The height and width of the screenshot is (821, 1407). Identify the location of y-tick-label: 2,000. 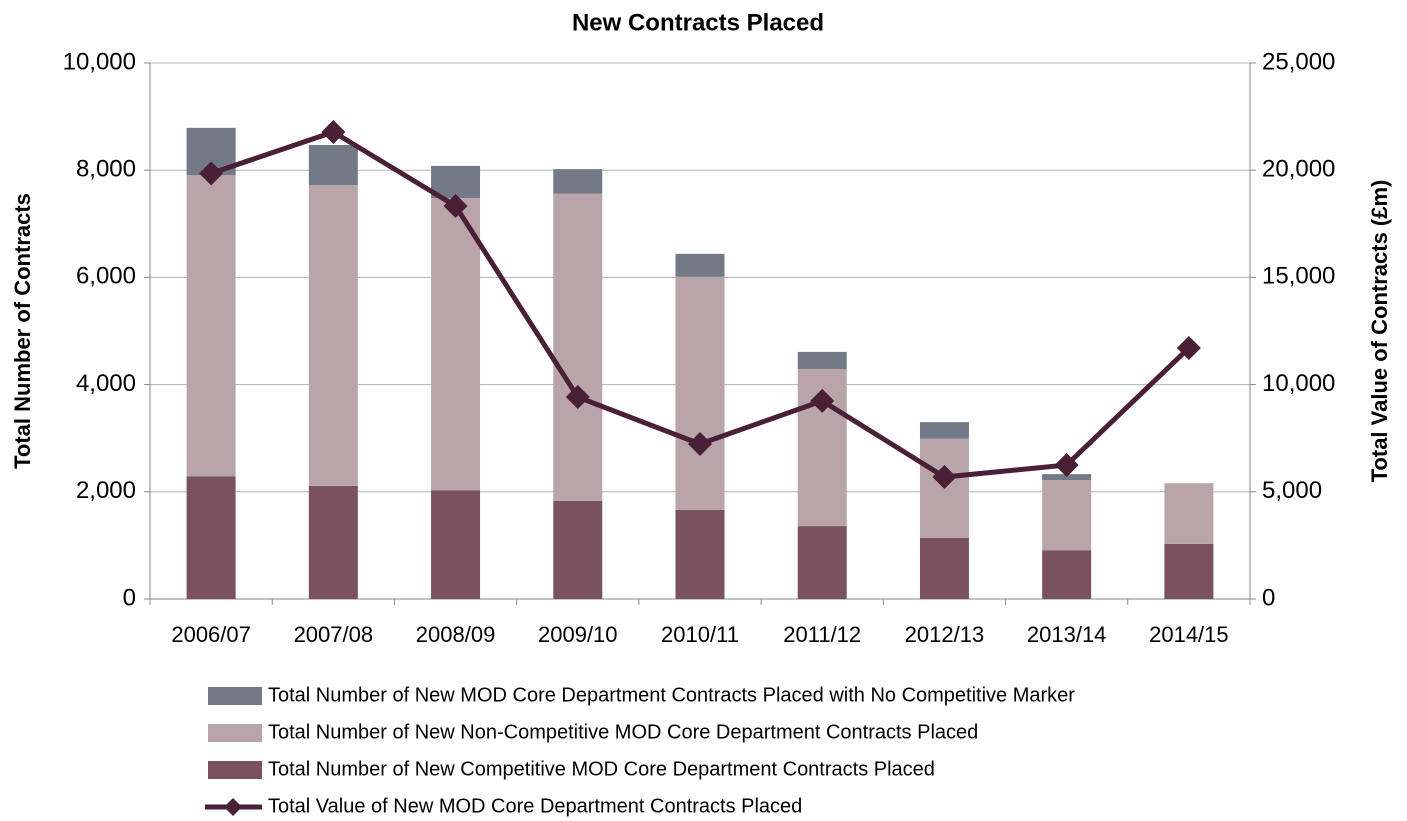
(106, 490).